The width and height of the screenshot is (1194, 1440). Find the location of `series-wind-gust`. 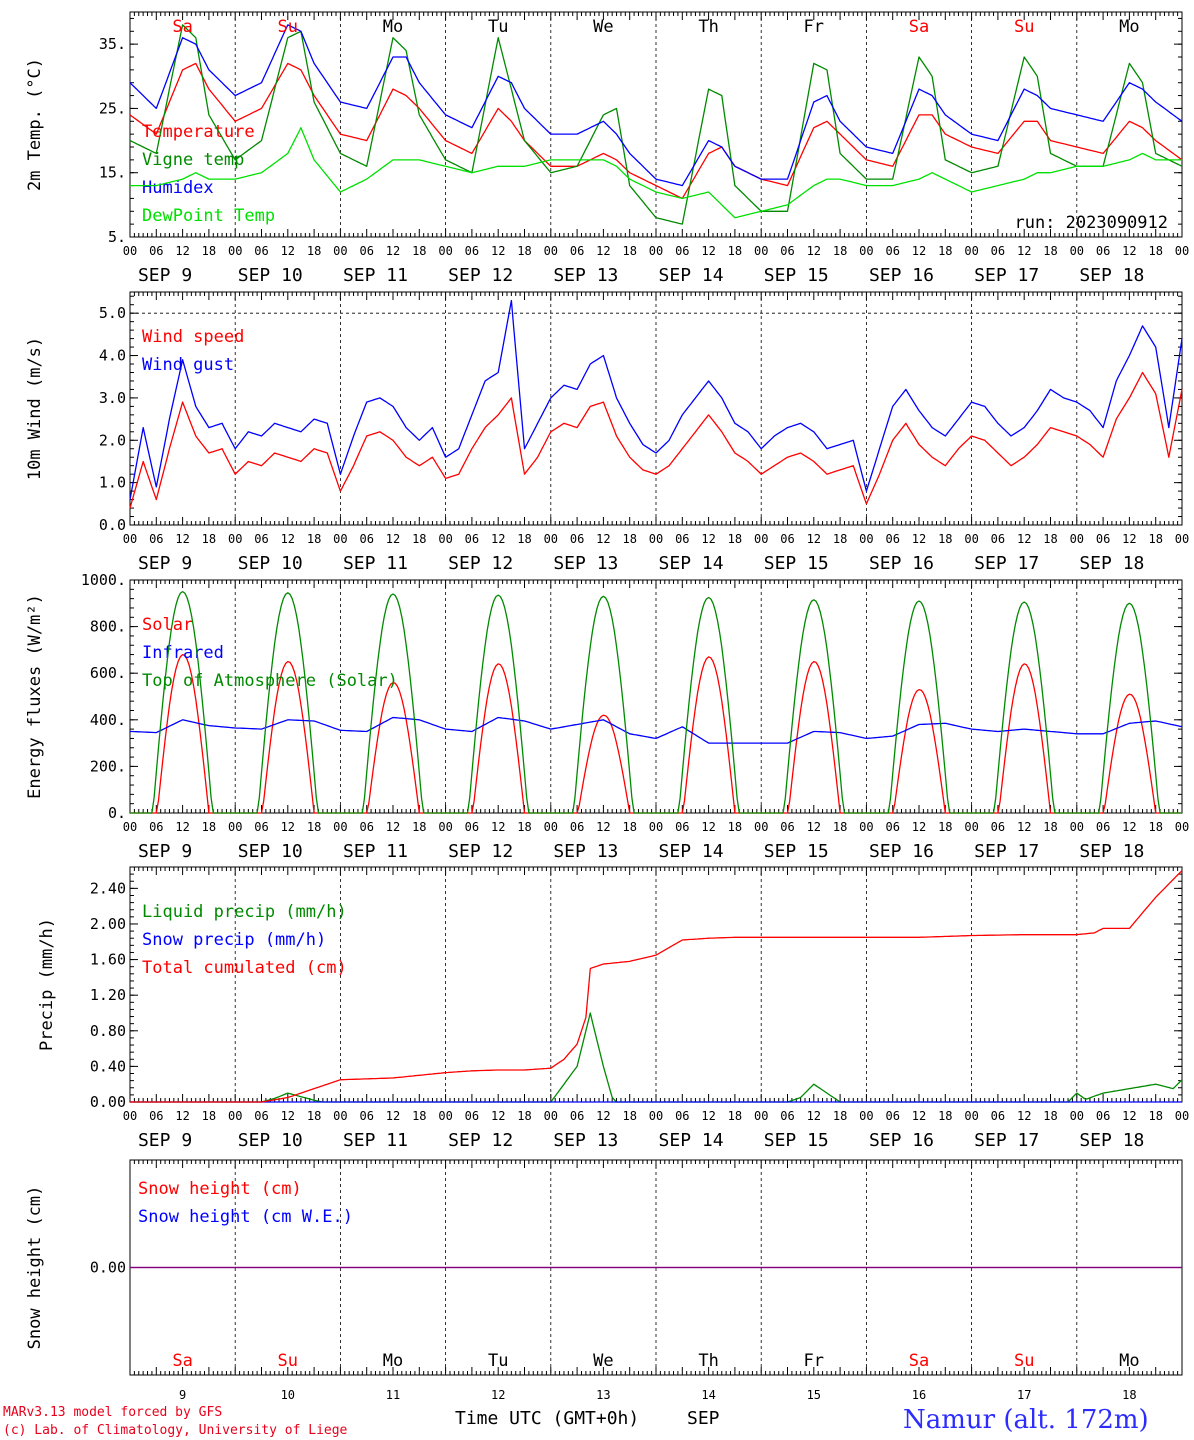

series-wind-gust is located at coordinates (656, 399).